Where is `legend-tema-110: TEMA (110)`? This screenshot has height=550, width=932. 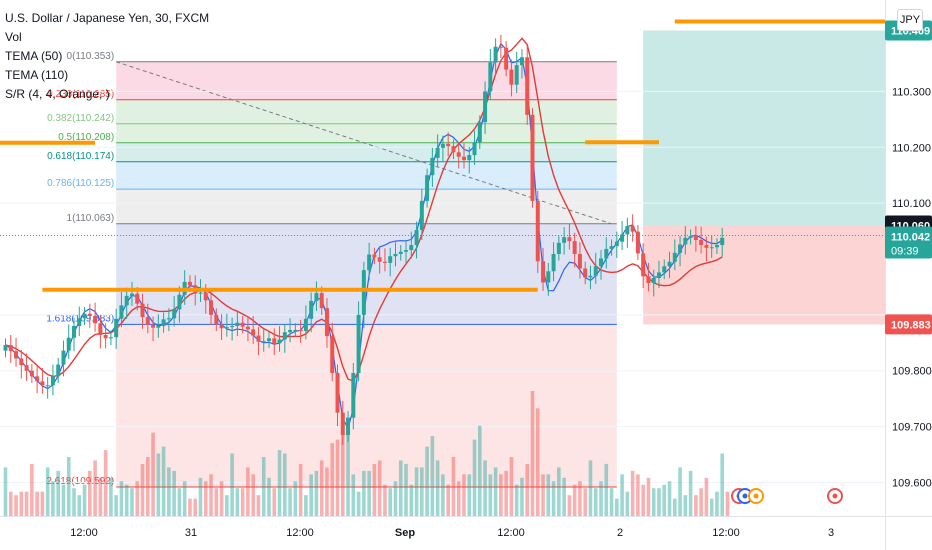
legend-tema-110: TEMA (110) is located at coordinates (37, 75).